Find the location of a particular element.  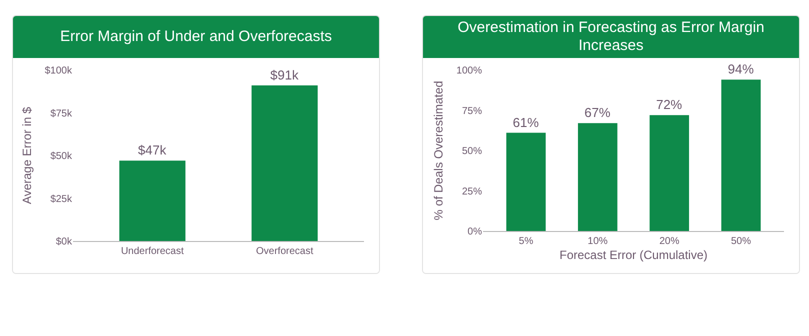

data-label: 72% is located at coordinates (669, 104).